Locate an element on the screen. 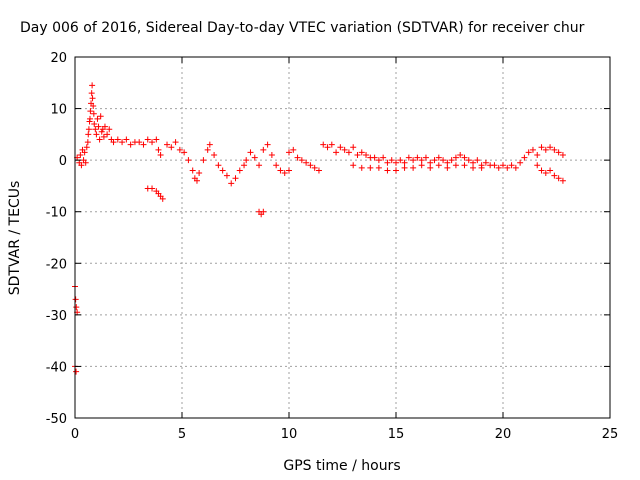 The height and width of the screenshot is (480, 640). x-tick-label: 25 is located at coordinates (610, 434).